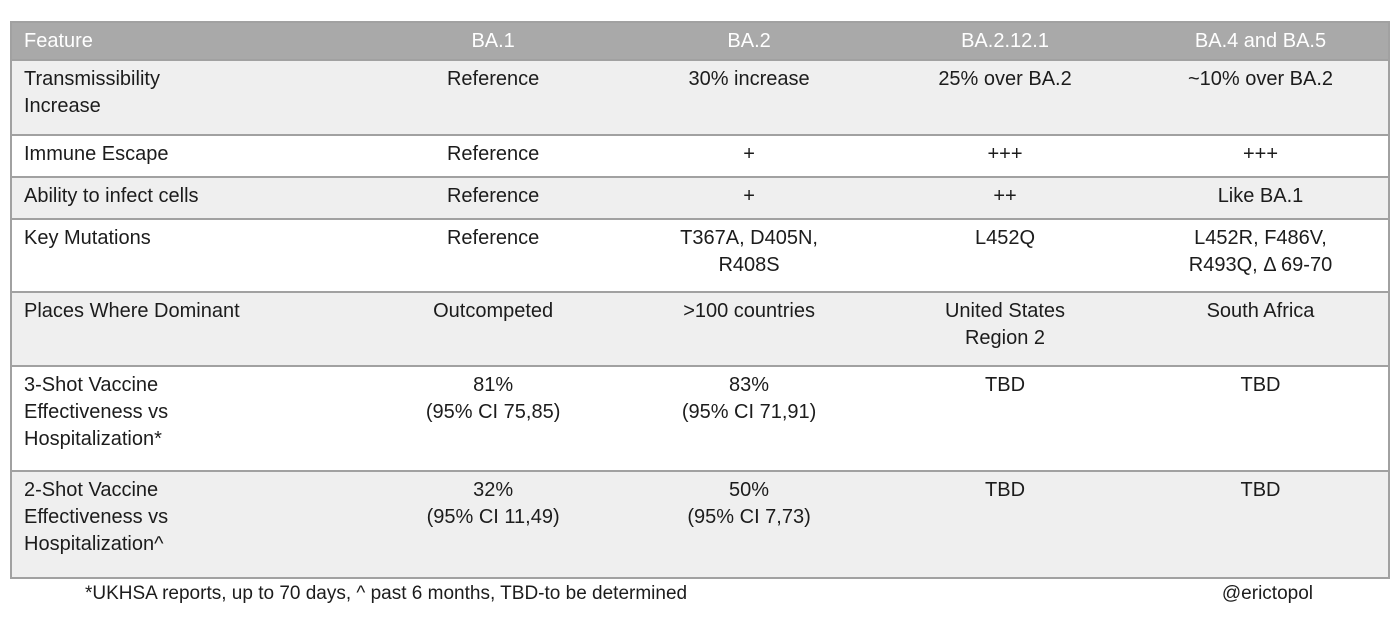  I want to click on value-cell: 83% (95% CI 71,91), so click(749, 398).